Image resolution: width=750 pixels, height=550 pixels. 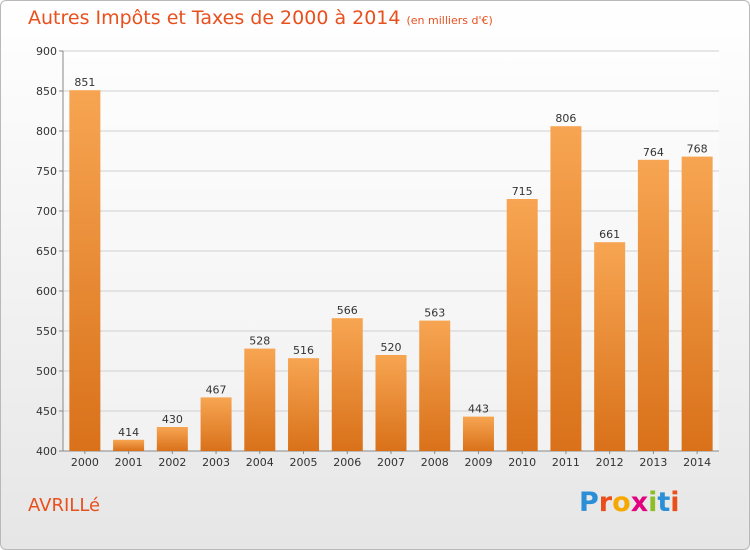 I want to click on y-tick-label: 800, so click(x=46, y=131).